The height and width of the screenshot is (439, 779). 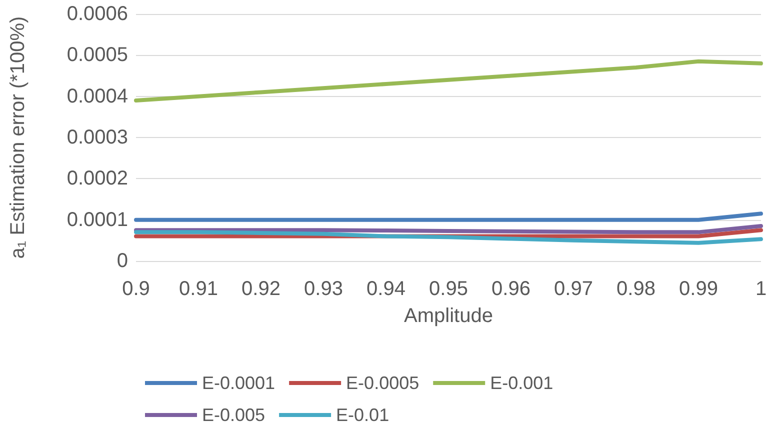 I want to click on legend-label: E-0.0001, so click(x=239, y=383).